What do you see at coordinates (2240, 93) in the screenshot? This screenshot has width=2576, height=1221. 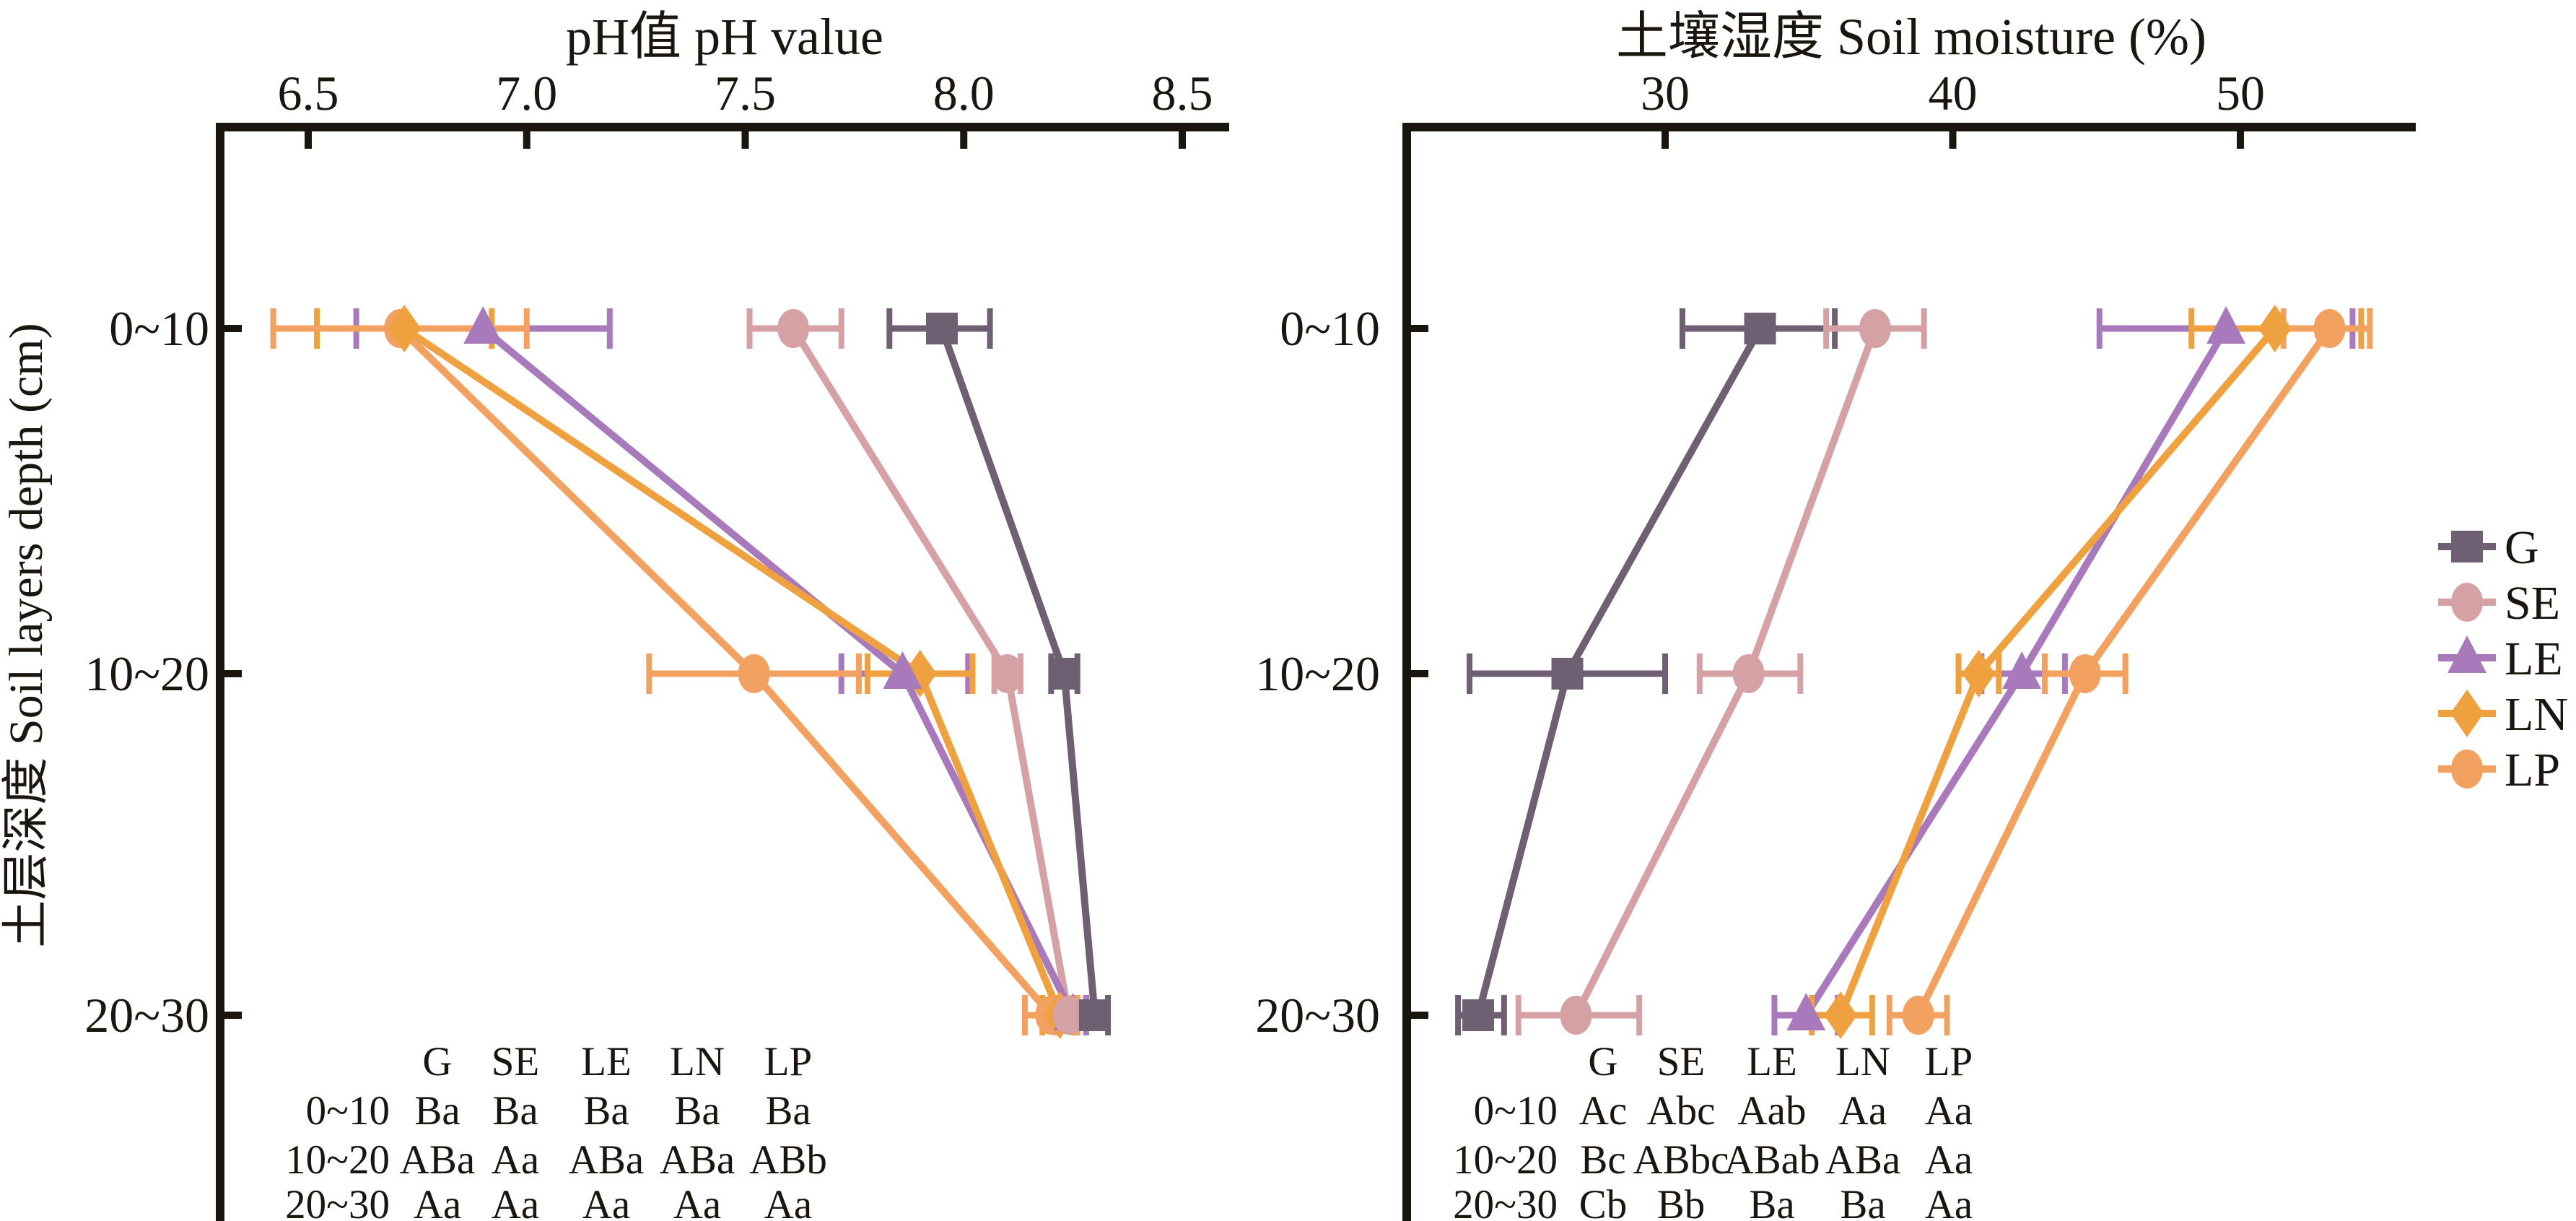 I see `x-tick-label: 50` at bounding box center [2240, 93].